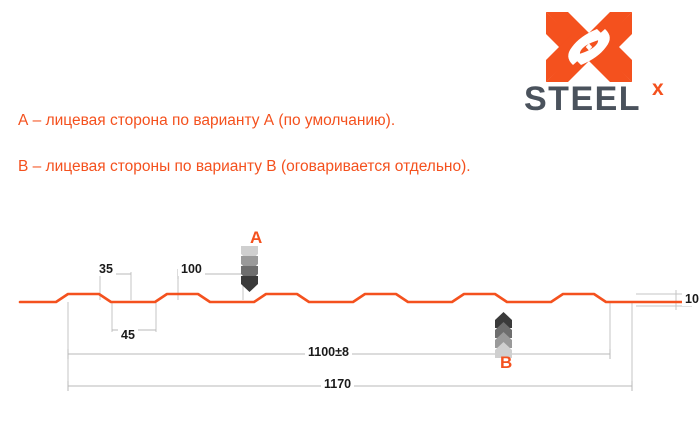 The image size is (700, 428). I want to click on marker-a-chevron-down-stack-icon, so click(249, 269).